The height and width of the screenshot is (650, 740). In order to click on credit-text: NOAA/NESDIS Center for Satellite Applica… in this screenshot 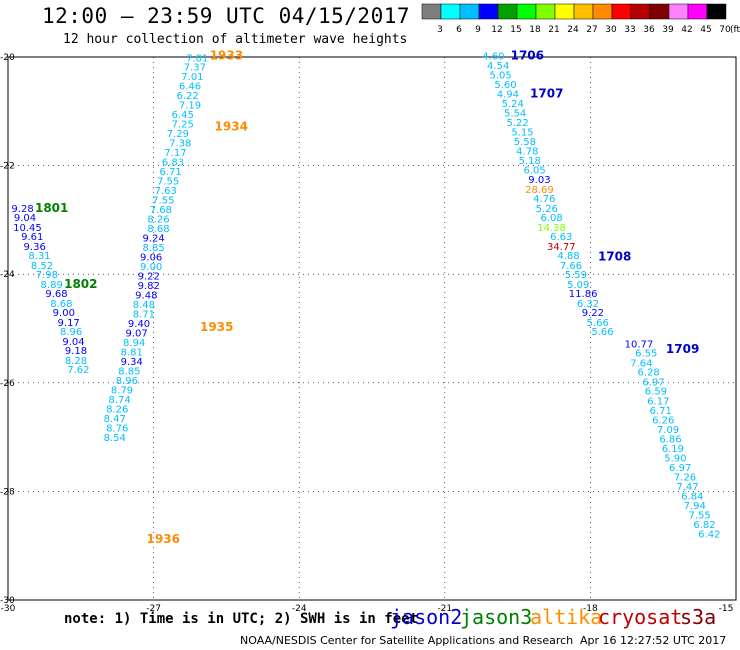, I will do `click(407, 640)`.